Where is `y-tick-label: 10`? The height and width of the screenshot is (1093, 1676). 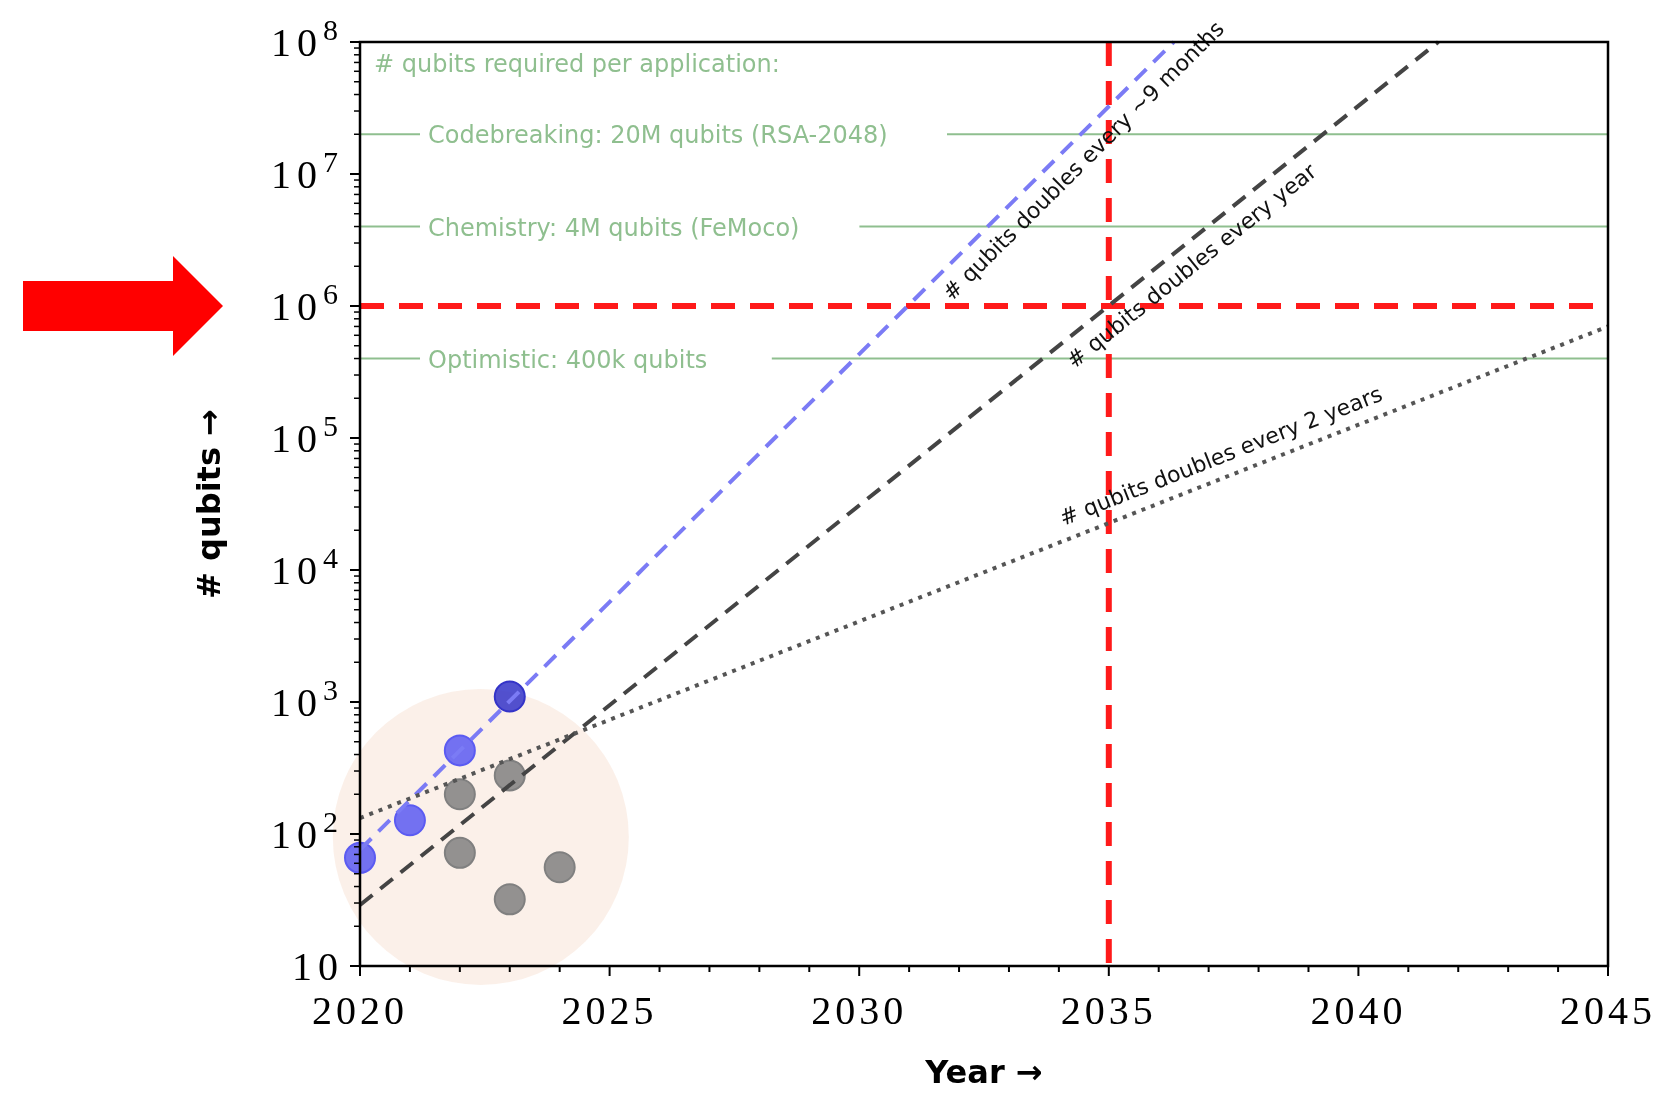 y-tick-label: 10 is located at coordinates (318, 966).